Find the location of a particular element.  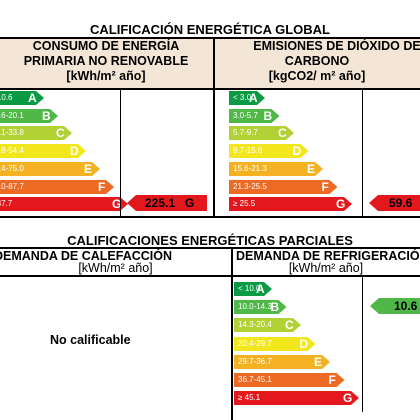

scale-bar-a: < 10.6 A is located at coordinates (22, 98).